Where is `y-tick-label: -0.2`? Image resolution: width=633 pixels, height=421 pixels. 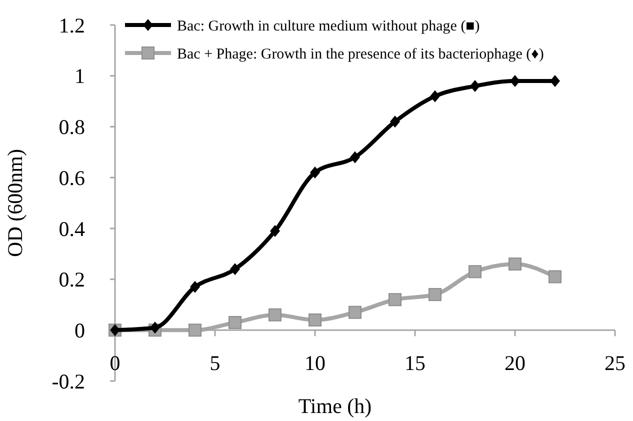
y-tick-label: -0.2 is located at coordinates (68, 381).